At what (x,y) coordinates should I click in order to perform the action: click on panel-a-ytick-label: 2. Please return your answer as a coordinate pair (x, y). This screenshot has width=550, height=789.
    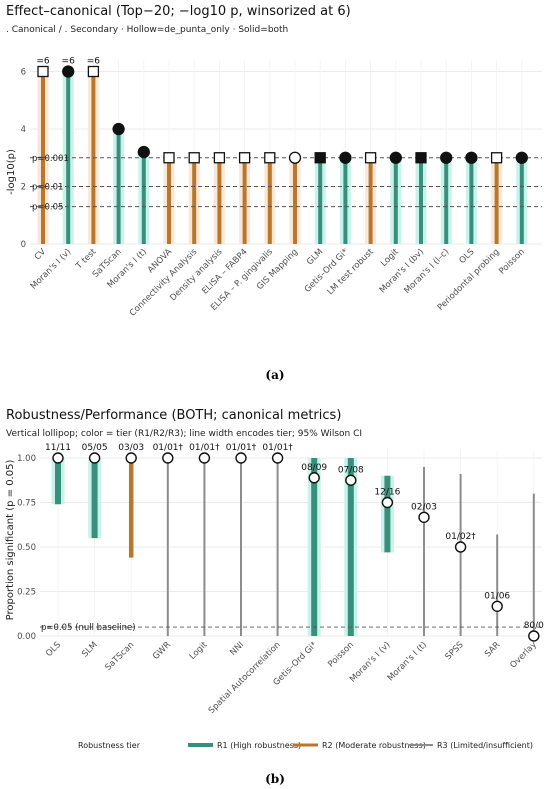
    Looking at the image, I should click on (23, 188).